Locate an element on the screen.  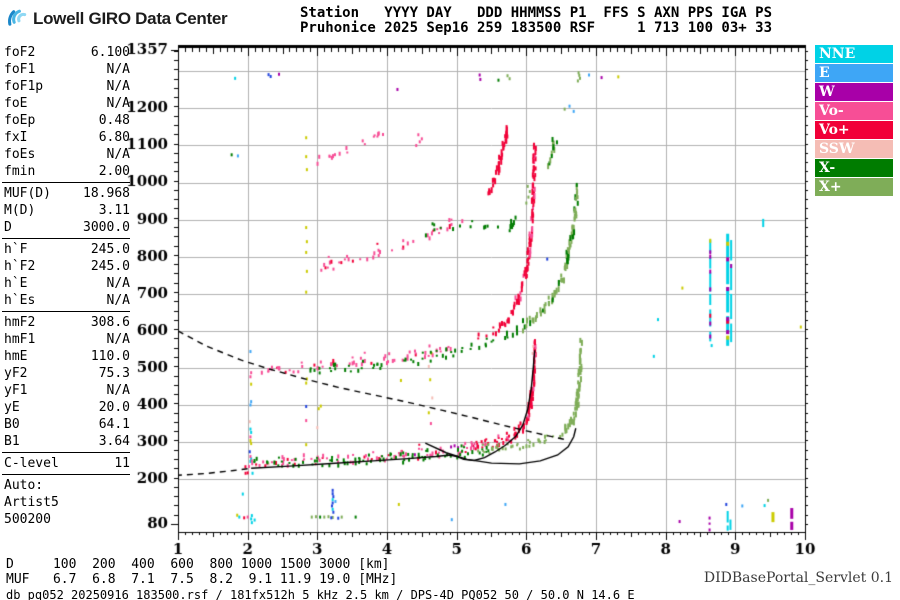
param-value: 18.968 is located at coordinates (106, 193).